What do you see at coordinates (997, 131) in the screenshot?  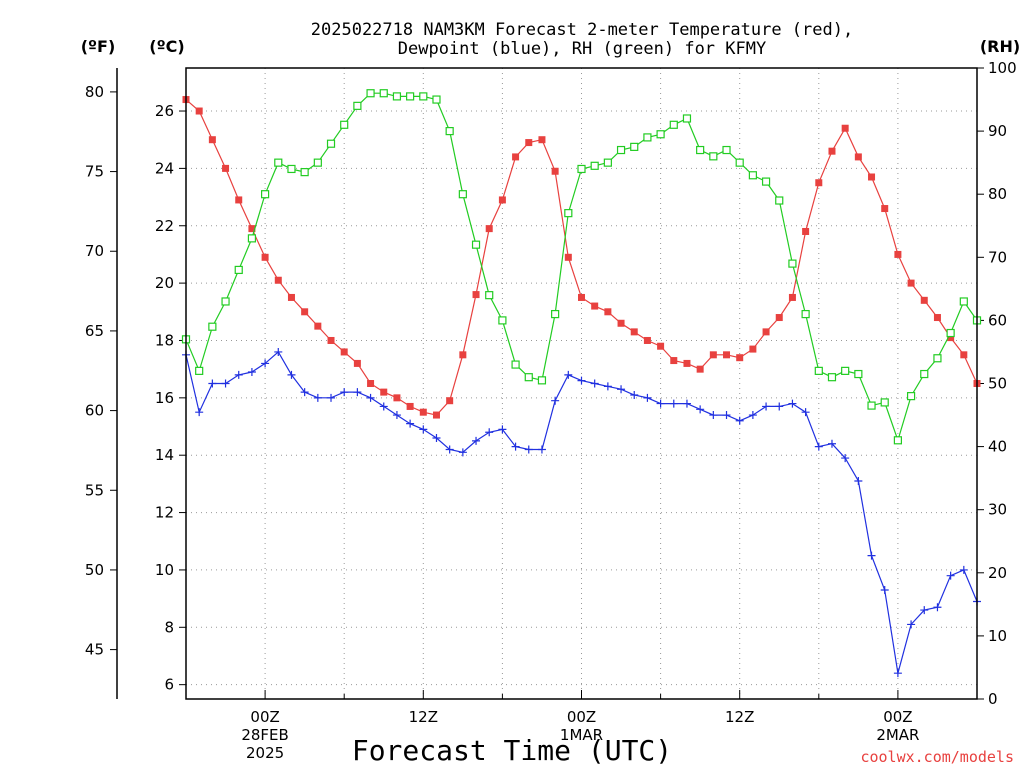 I see `rh-tick-label: 90` at bounding box center [997, 131].